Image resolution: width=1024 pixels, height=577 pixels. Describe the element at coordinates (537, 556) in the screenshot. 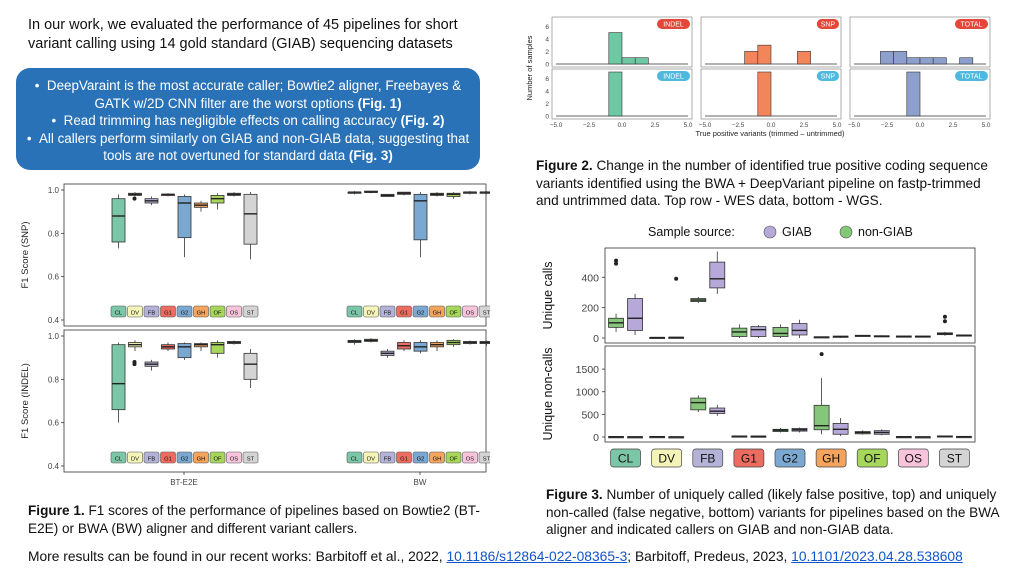

I see `doi-link-2022: 10.1186/s12864-022-08365-3` at that location.